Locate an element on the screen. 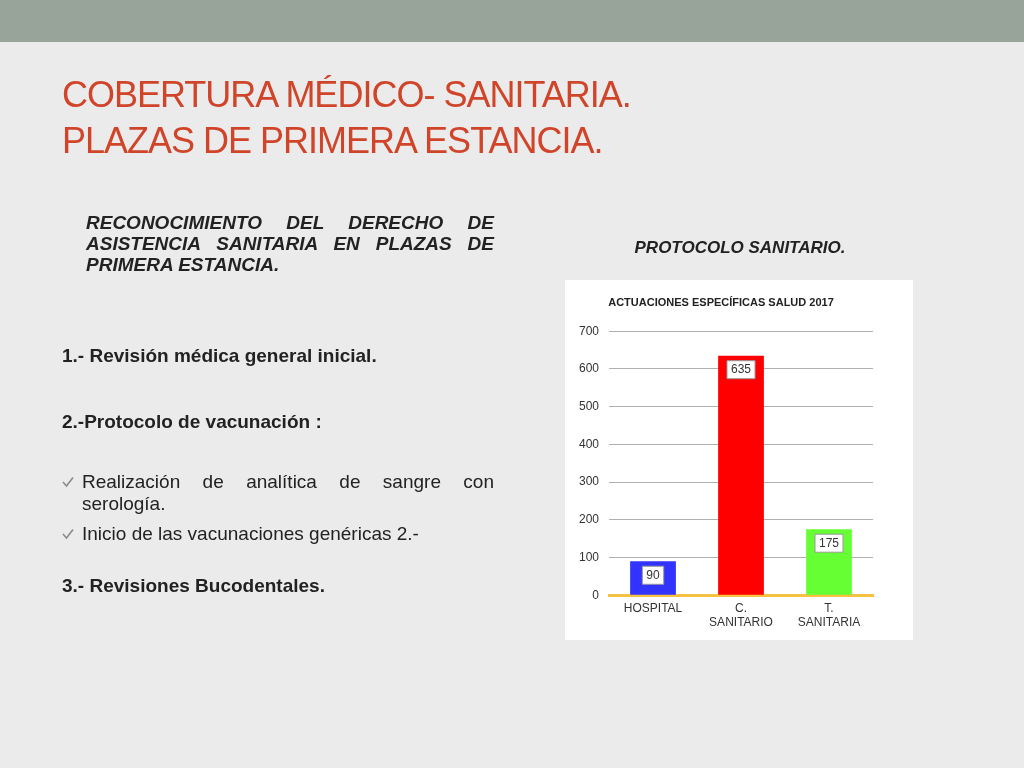 This screenshot has height=768, width=1024. data-label: 90 is located at coordinates (653, 574).